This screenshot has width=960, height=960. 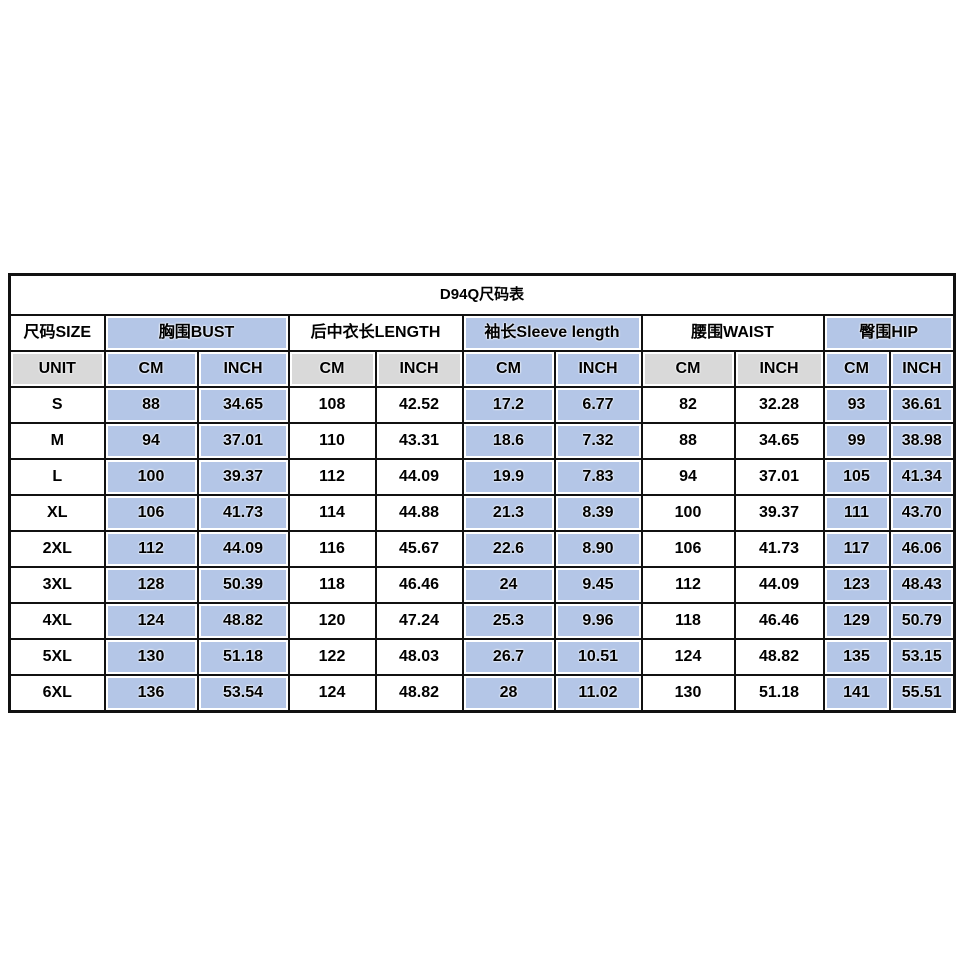 I want to click on waist-cm-cell: 88, so click(x=688, y=441).